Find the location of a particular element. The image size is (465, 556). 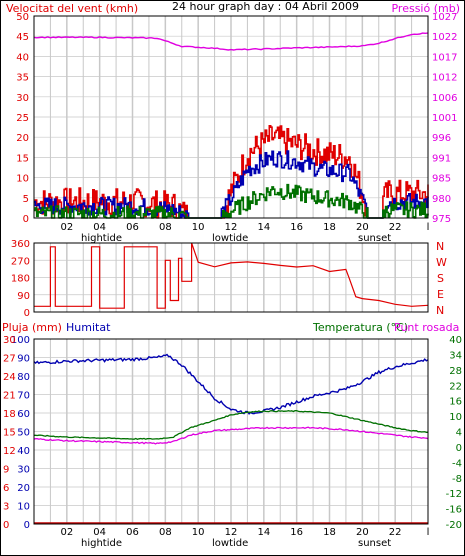

vent-title: Velocitat del vent (kmh) is located at coordinates (72, 8).